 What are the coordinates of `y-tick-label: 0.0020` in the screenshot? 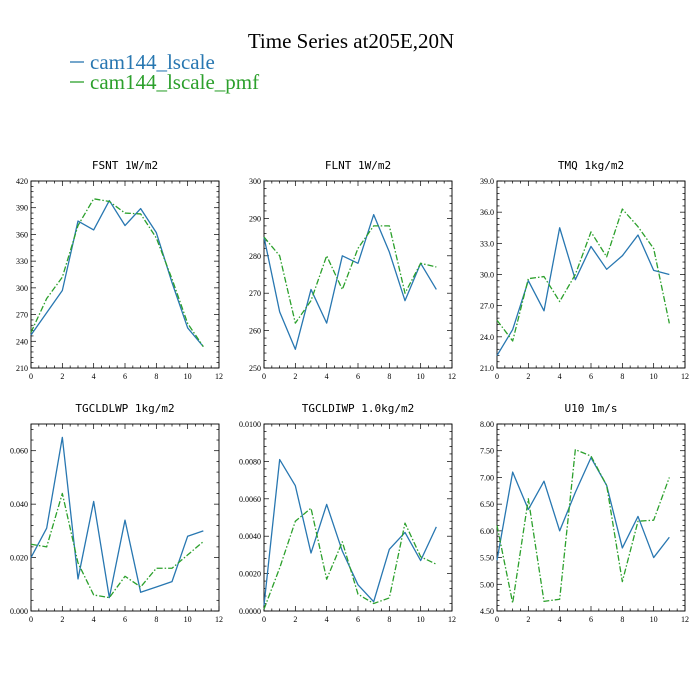 It's located at (250, 574).